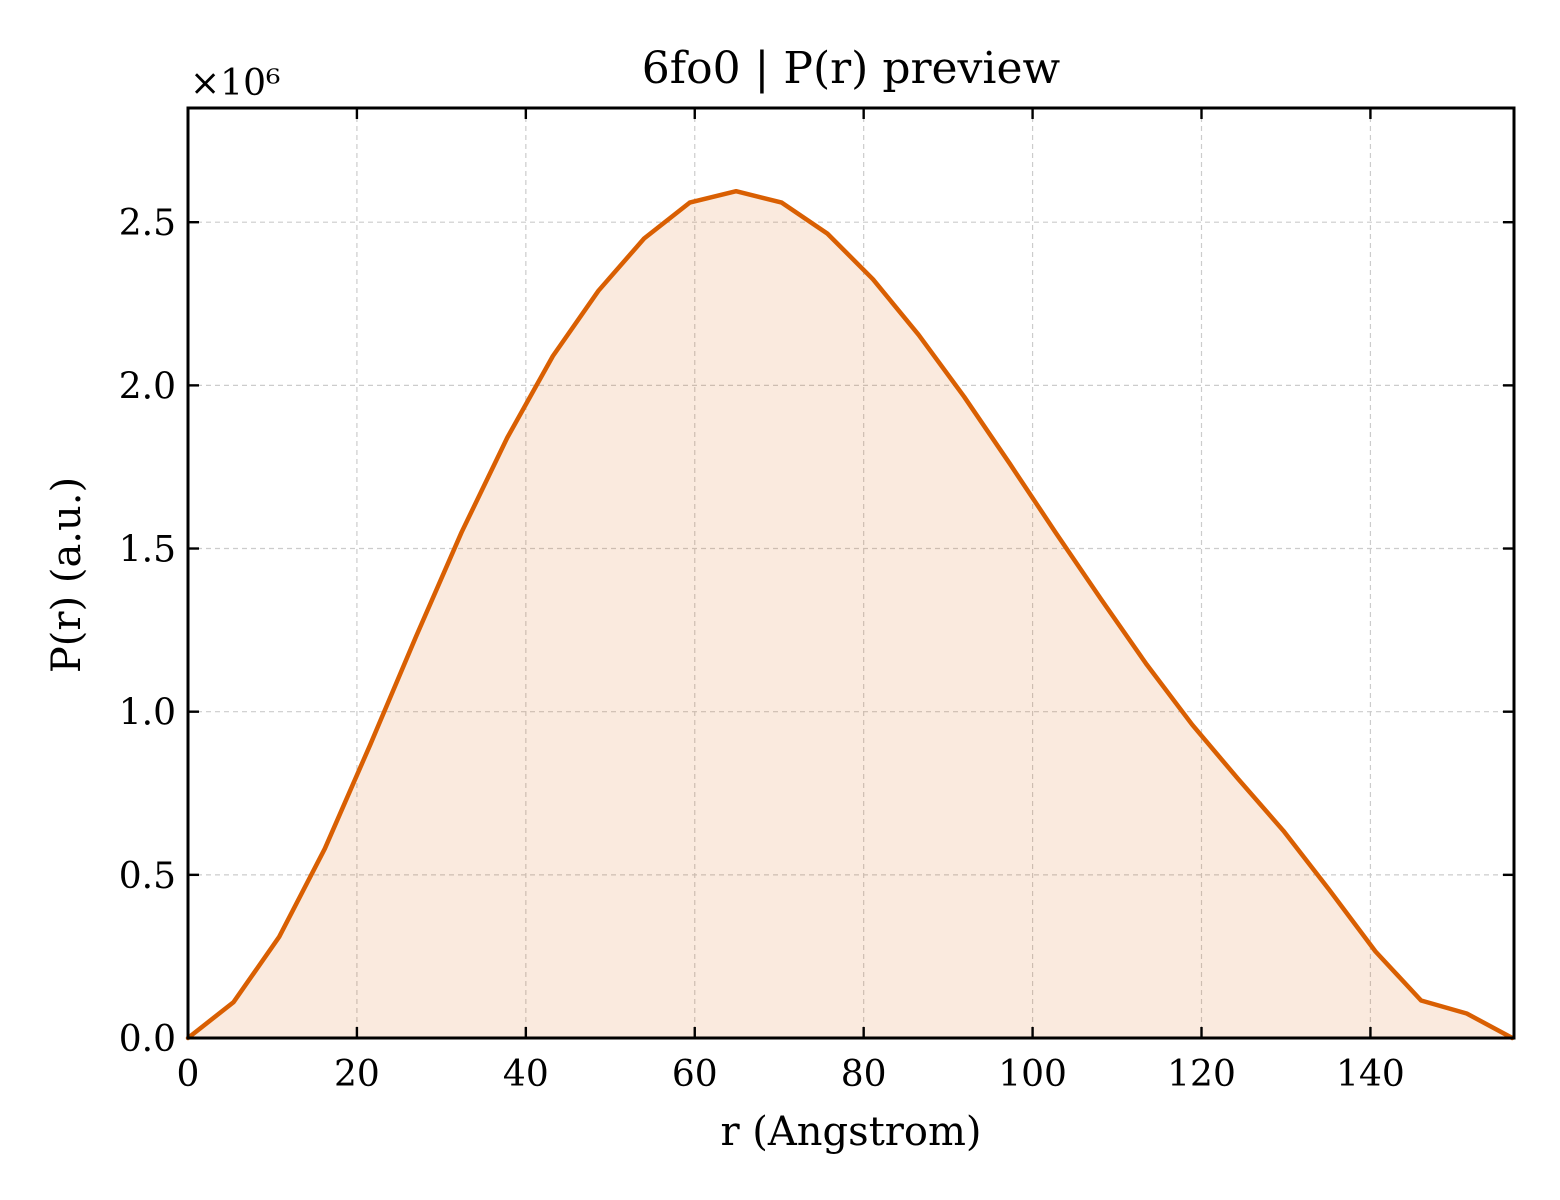 The image size is (1560, 1200). What do you see at coordinates (1032, 1074) in the screenshot?
I see `x-tick-label: 100` at bounding box center [1032, 1074].